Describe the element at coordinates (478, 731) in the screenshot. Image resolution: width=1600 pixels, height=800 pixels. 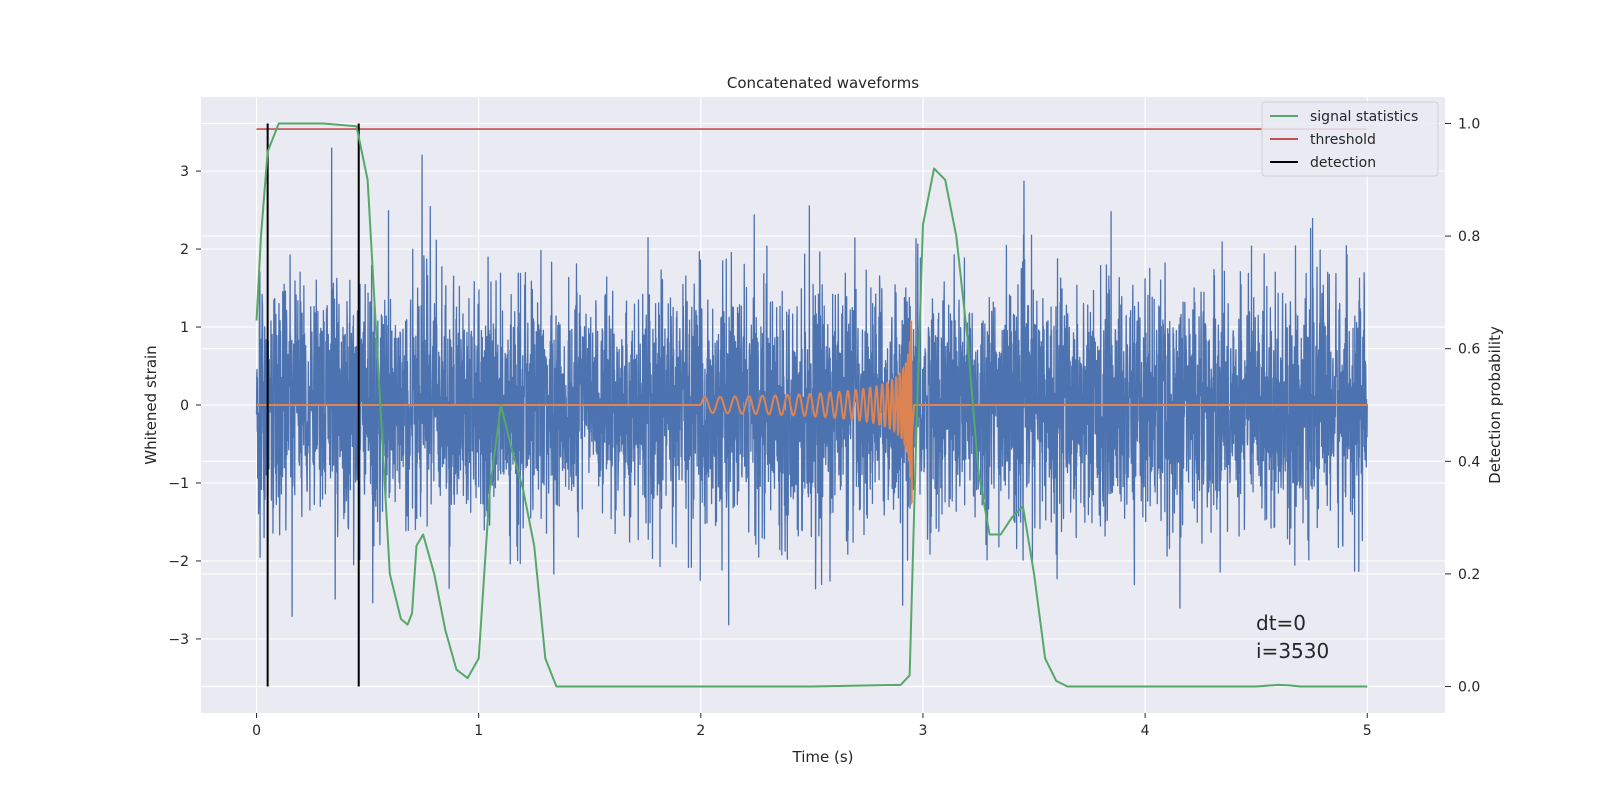
I see `x-tick-label: 1` at that location.